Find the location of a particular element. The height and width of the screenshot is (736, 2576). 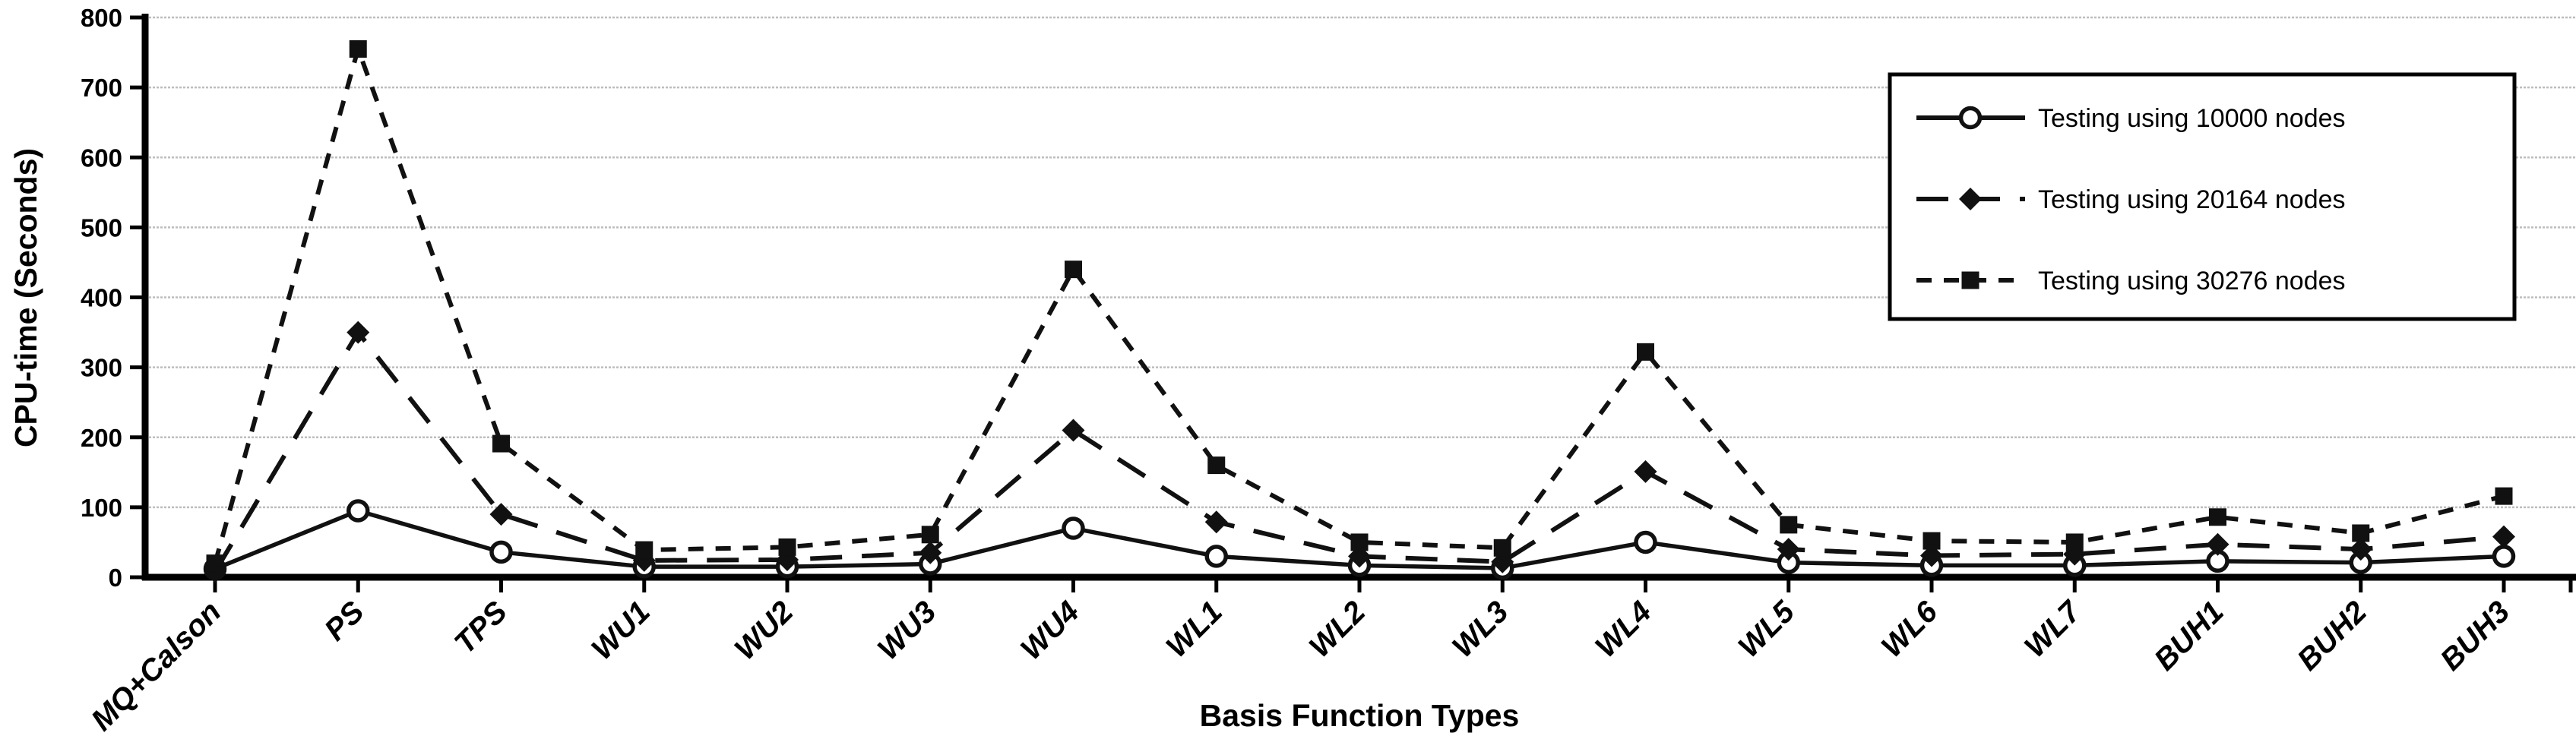

legend-item: Testing using 20164 nodes is located at coordinates (2131, 199).